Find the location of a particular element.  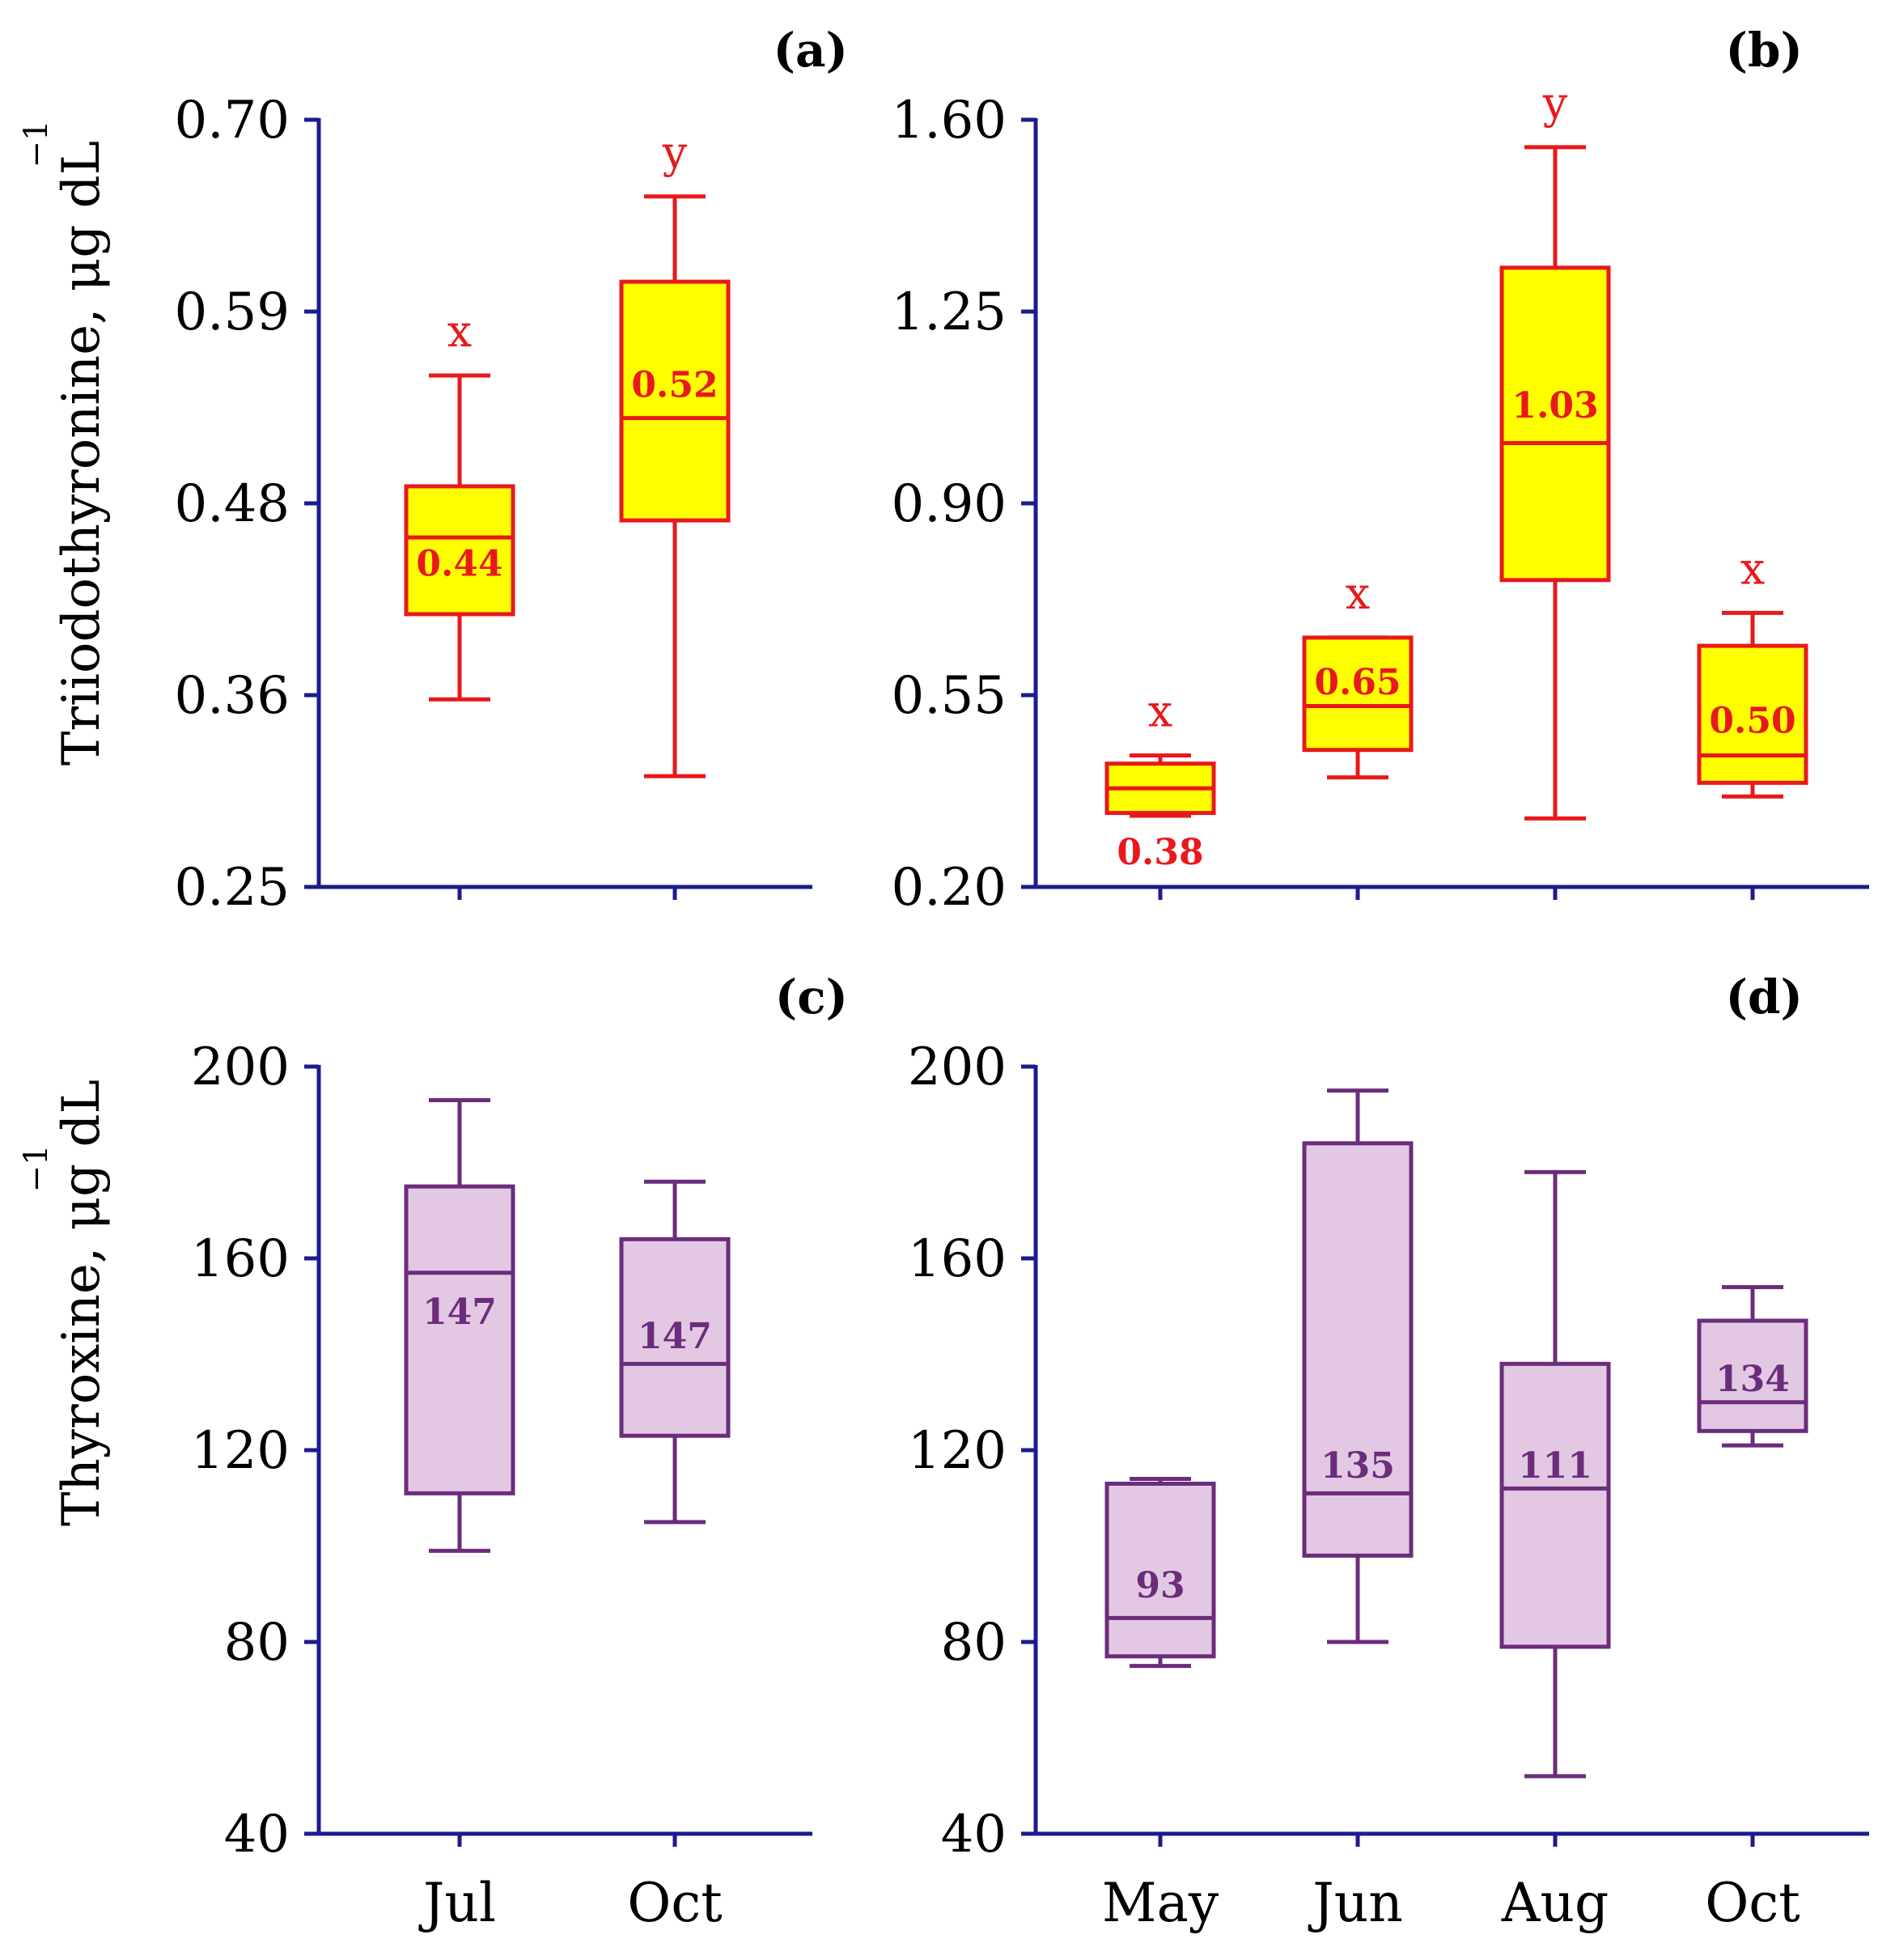

box-aug: 1.03 y is located at coordinates (1555, 489).